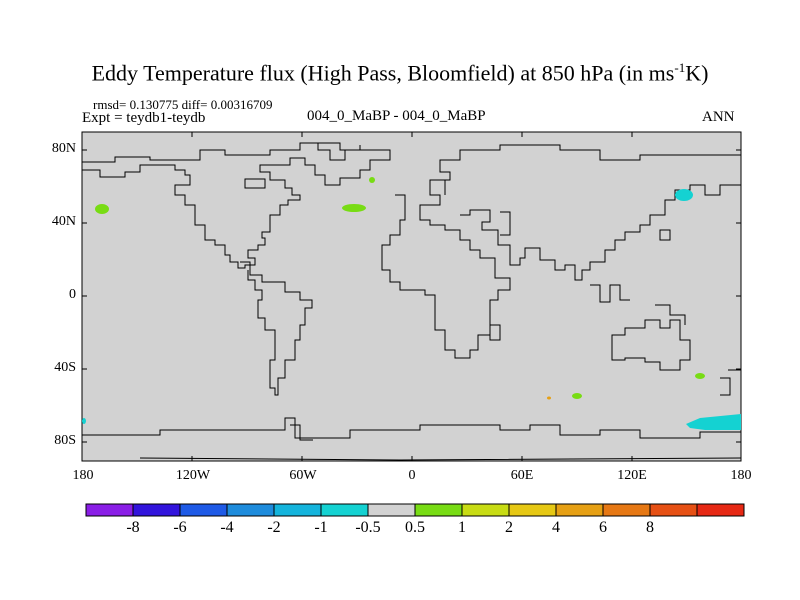 Image resolution: width=800 pixels, height=600 pixels. I want to click on lat-label-40s: 40S, so click(65, 367).